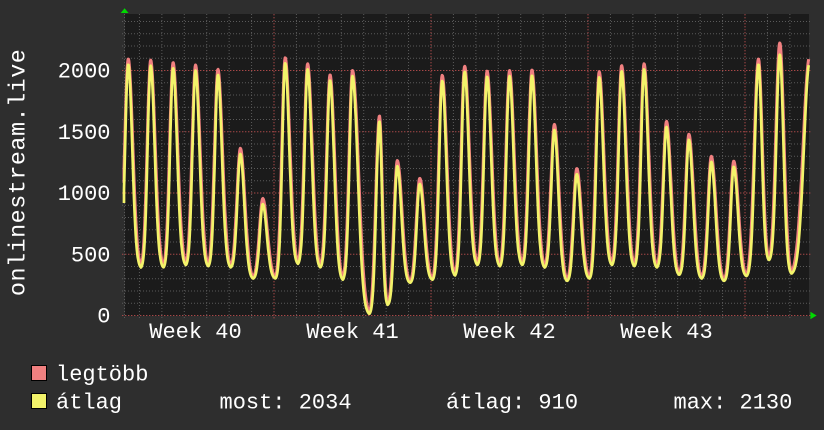 Image resolution: width=824 pixels, height=430 pixels. I want to click on svg-text: átlag, so click(89, 403).